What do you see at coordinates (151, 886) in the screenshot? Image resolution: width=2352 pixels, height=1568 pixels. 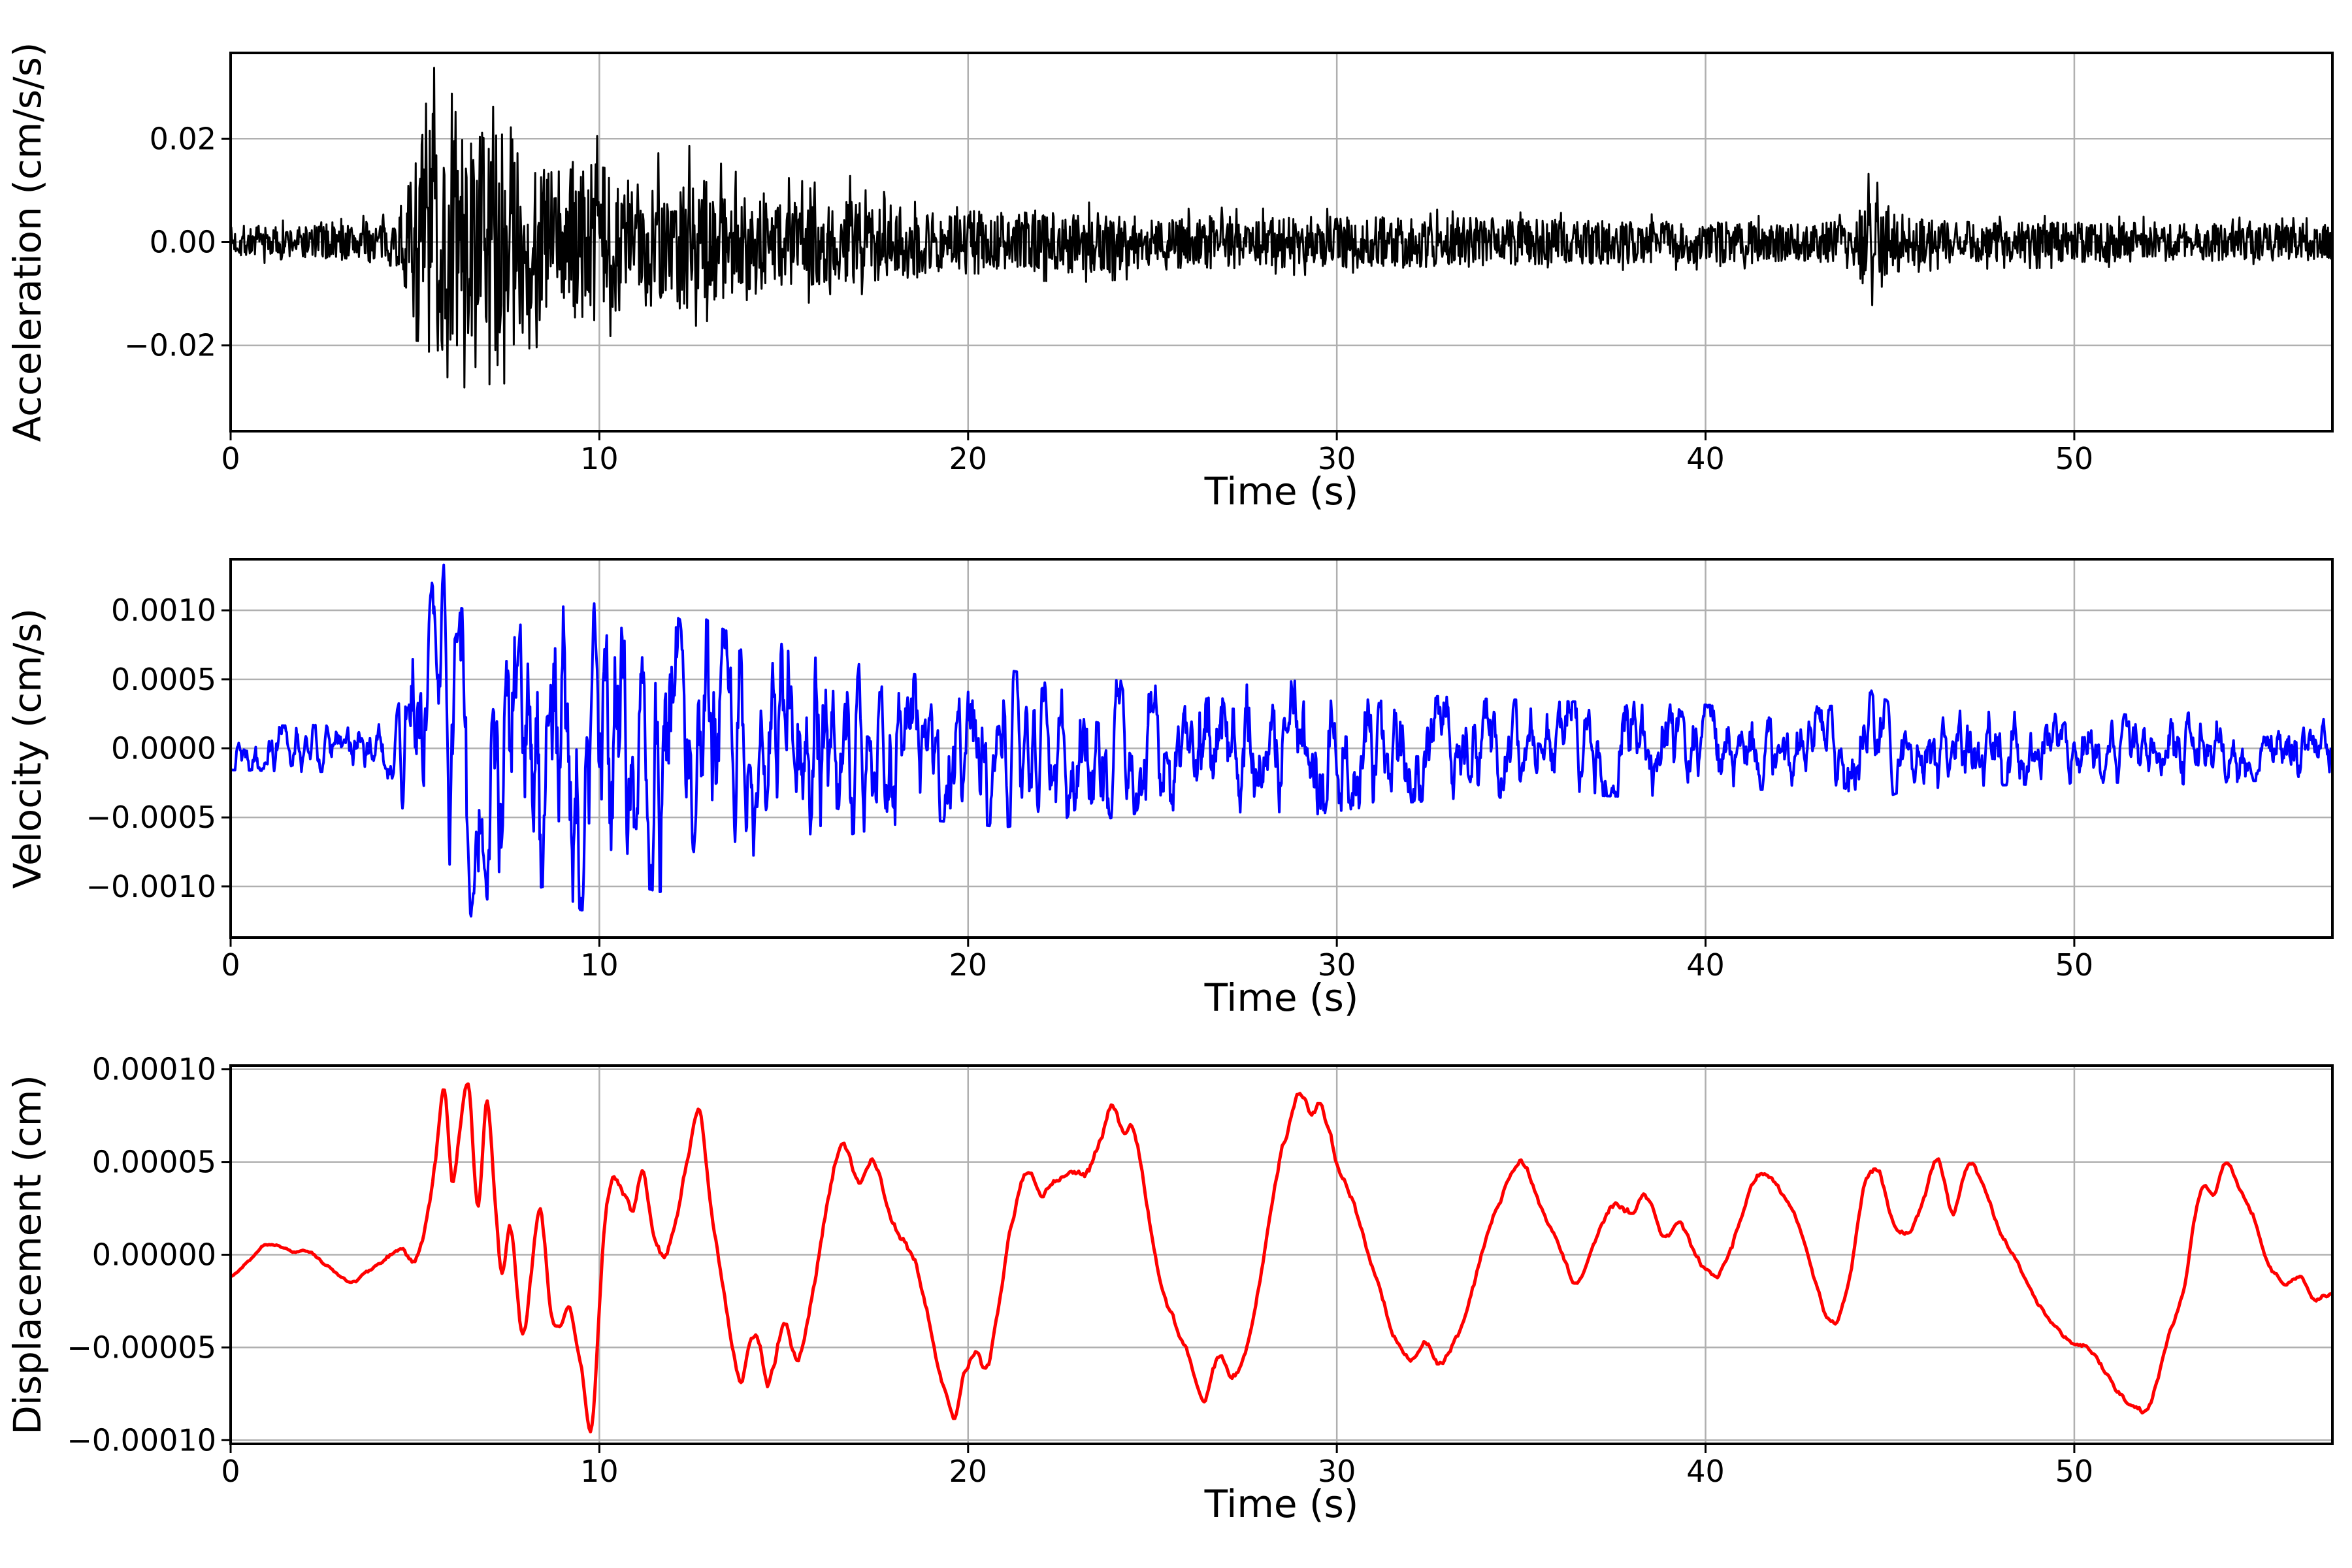 I see `y-tick-label: −0.0010` at bounding box center [151, 886].